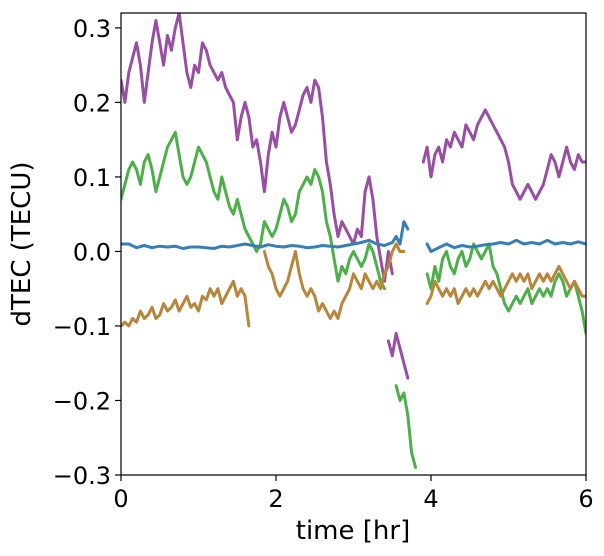 The height and width of the screenshot is (556, 604). Describe the element at coordinates (22, 243) in the screenshot. I see `y-axis-label: dTEC (TECU)` at that location.